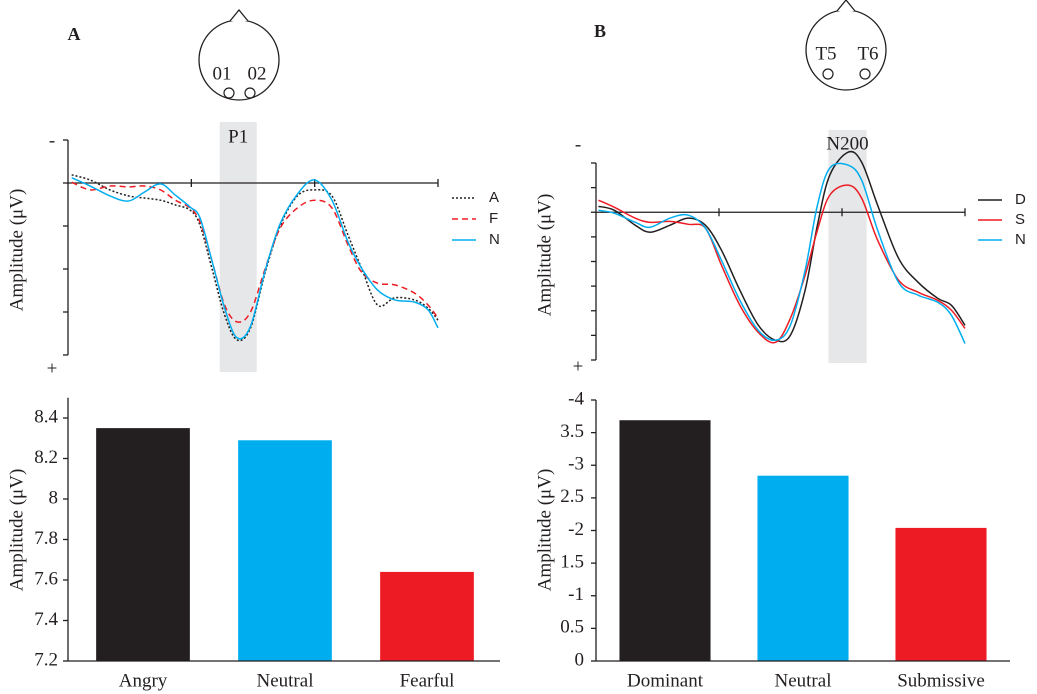 This screenshot has height=694, width=1037. What do you see at coordinates (572, 627) in the screenshot?
I see `y-tick-label: 0.5` at bounding box center [572, 627].